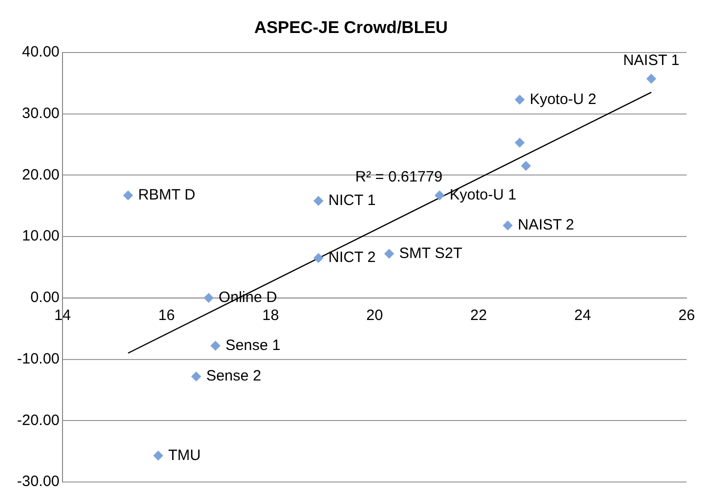  What do you see at coordinates (430, 253) in the screenshot?
I see `annotation: SMT S2T` at bounding box center [430, 253].